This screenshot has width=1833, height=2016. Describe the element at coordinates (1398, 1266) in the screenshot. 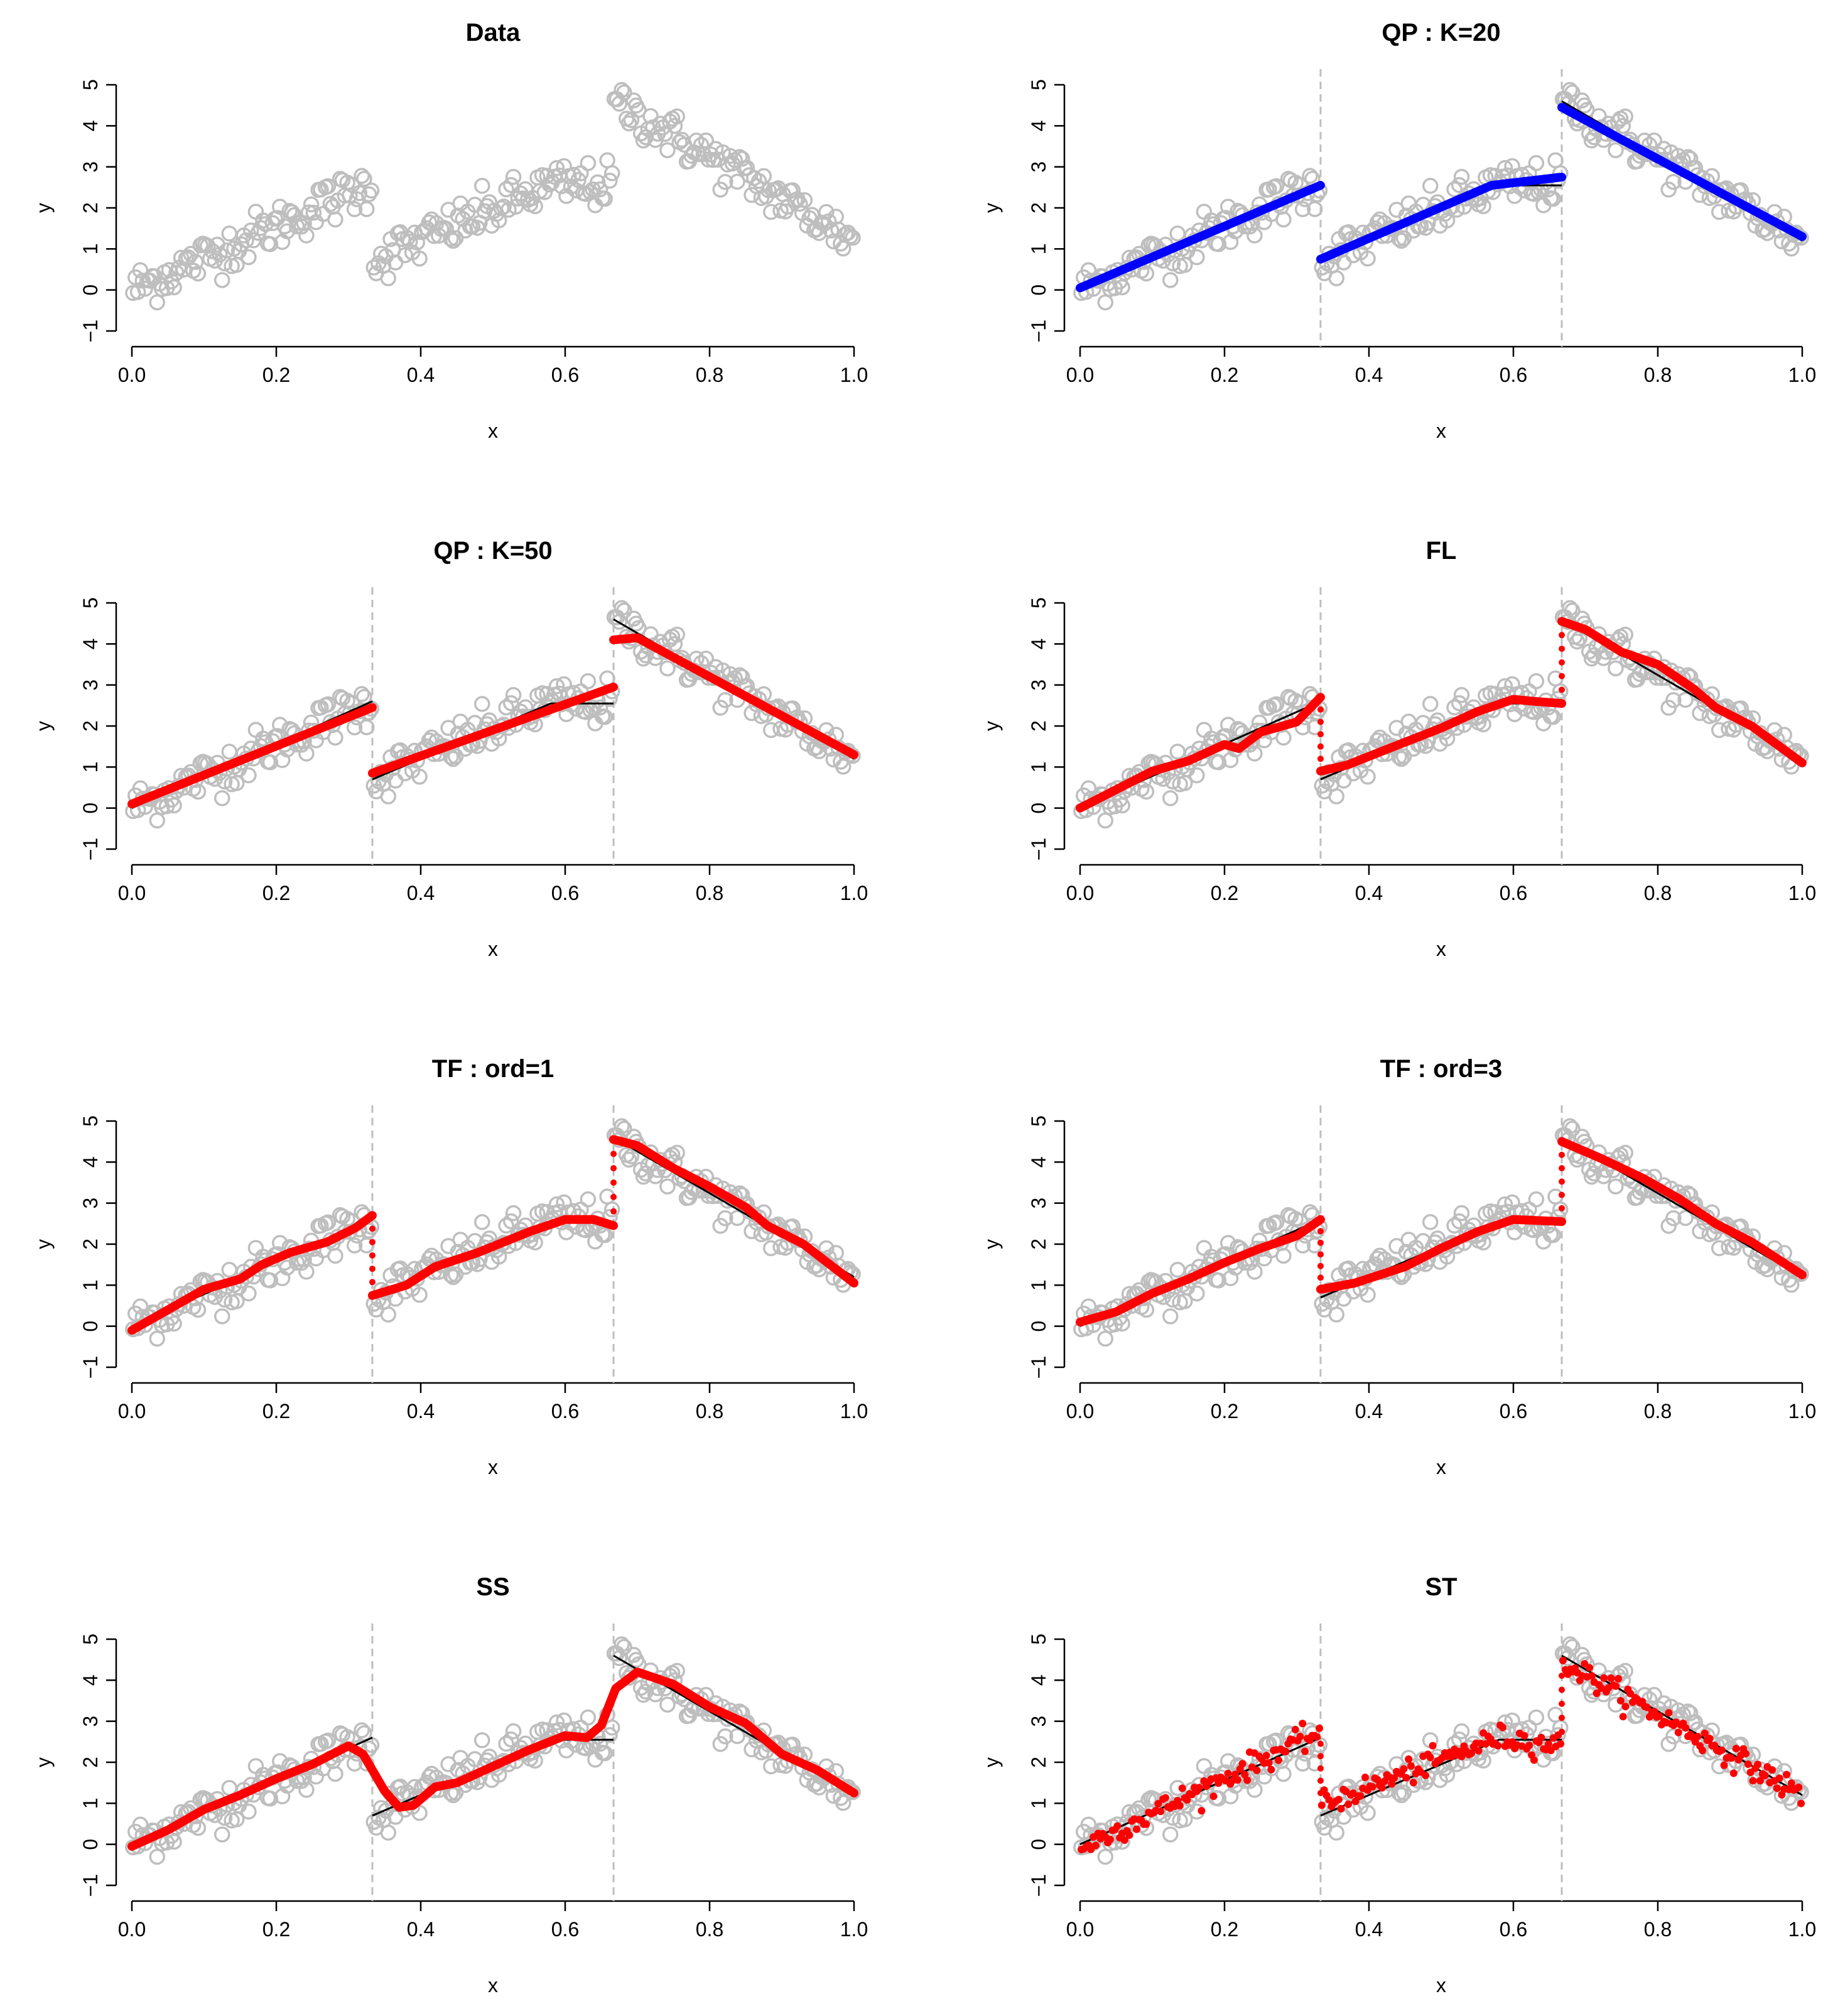

I see `panel-6: TF : ord=3 0.0 0.2 0.4 0.6 0.8 1.0 −1 0 1 2 3 4 5 x y` at that location.